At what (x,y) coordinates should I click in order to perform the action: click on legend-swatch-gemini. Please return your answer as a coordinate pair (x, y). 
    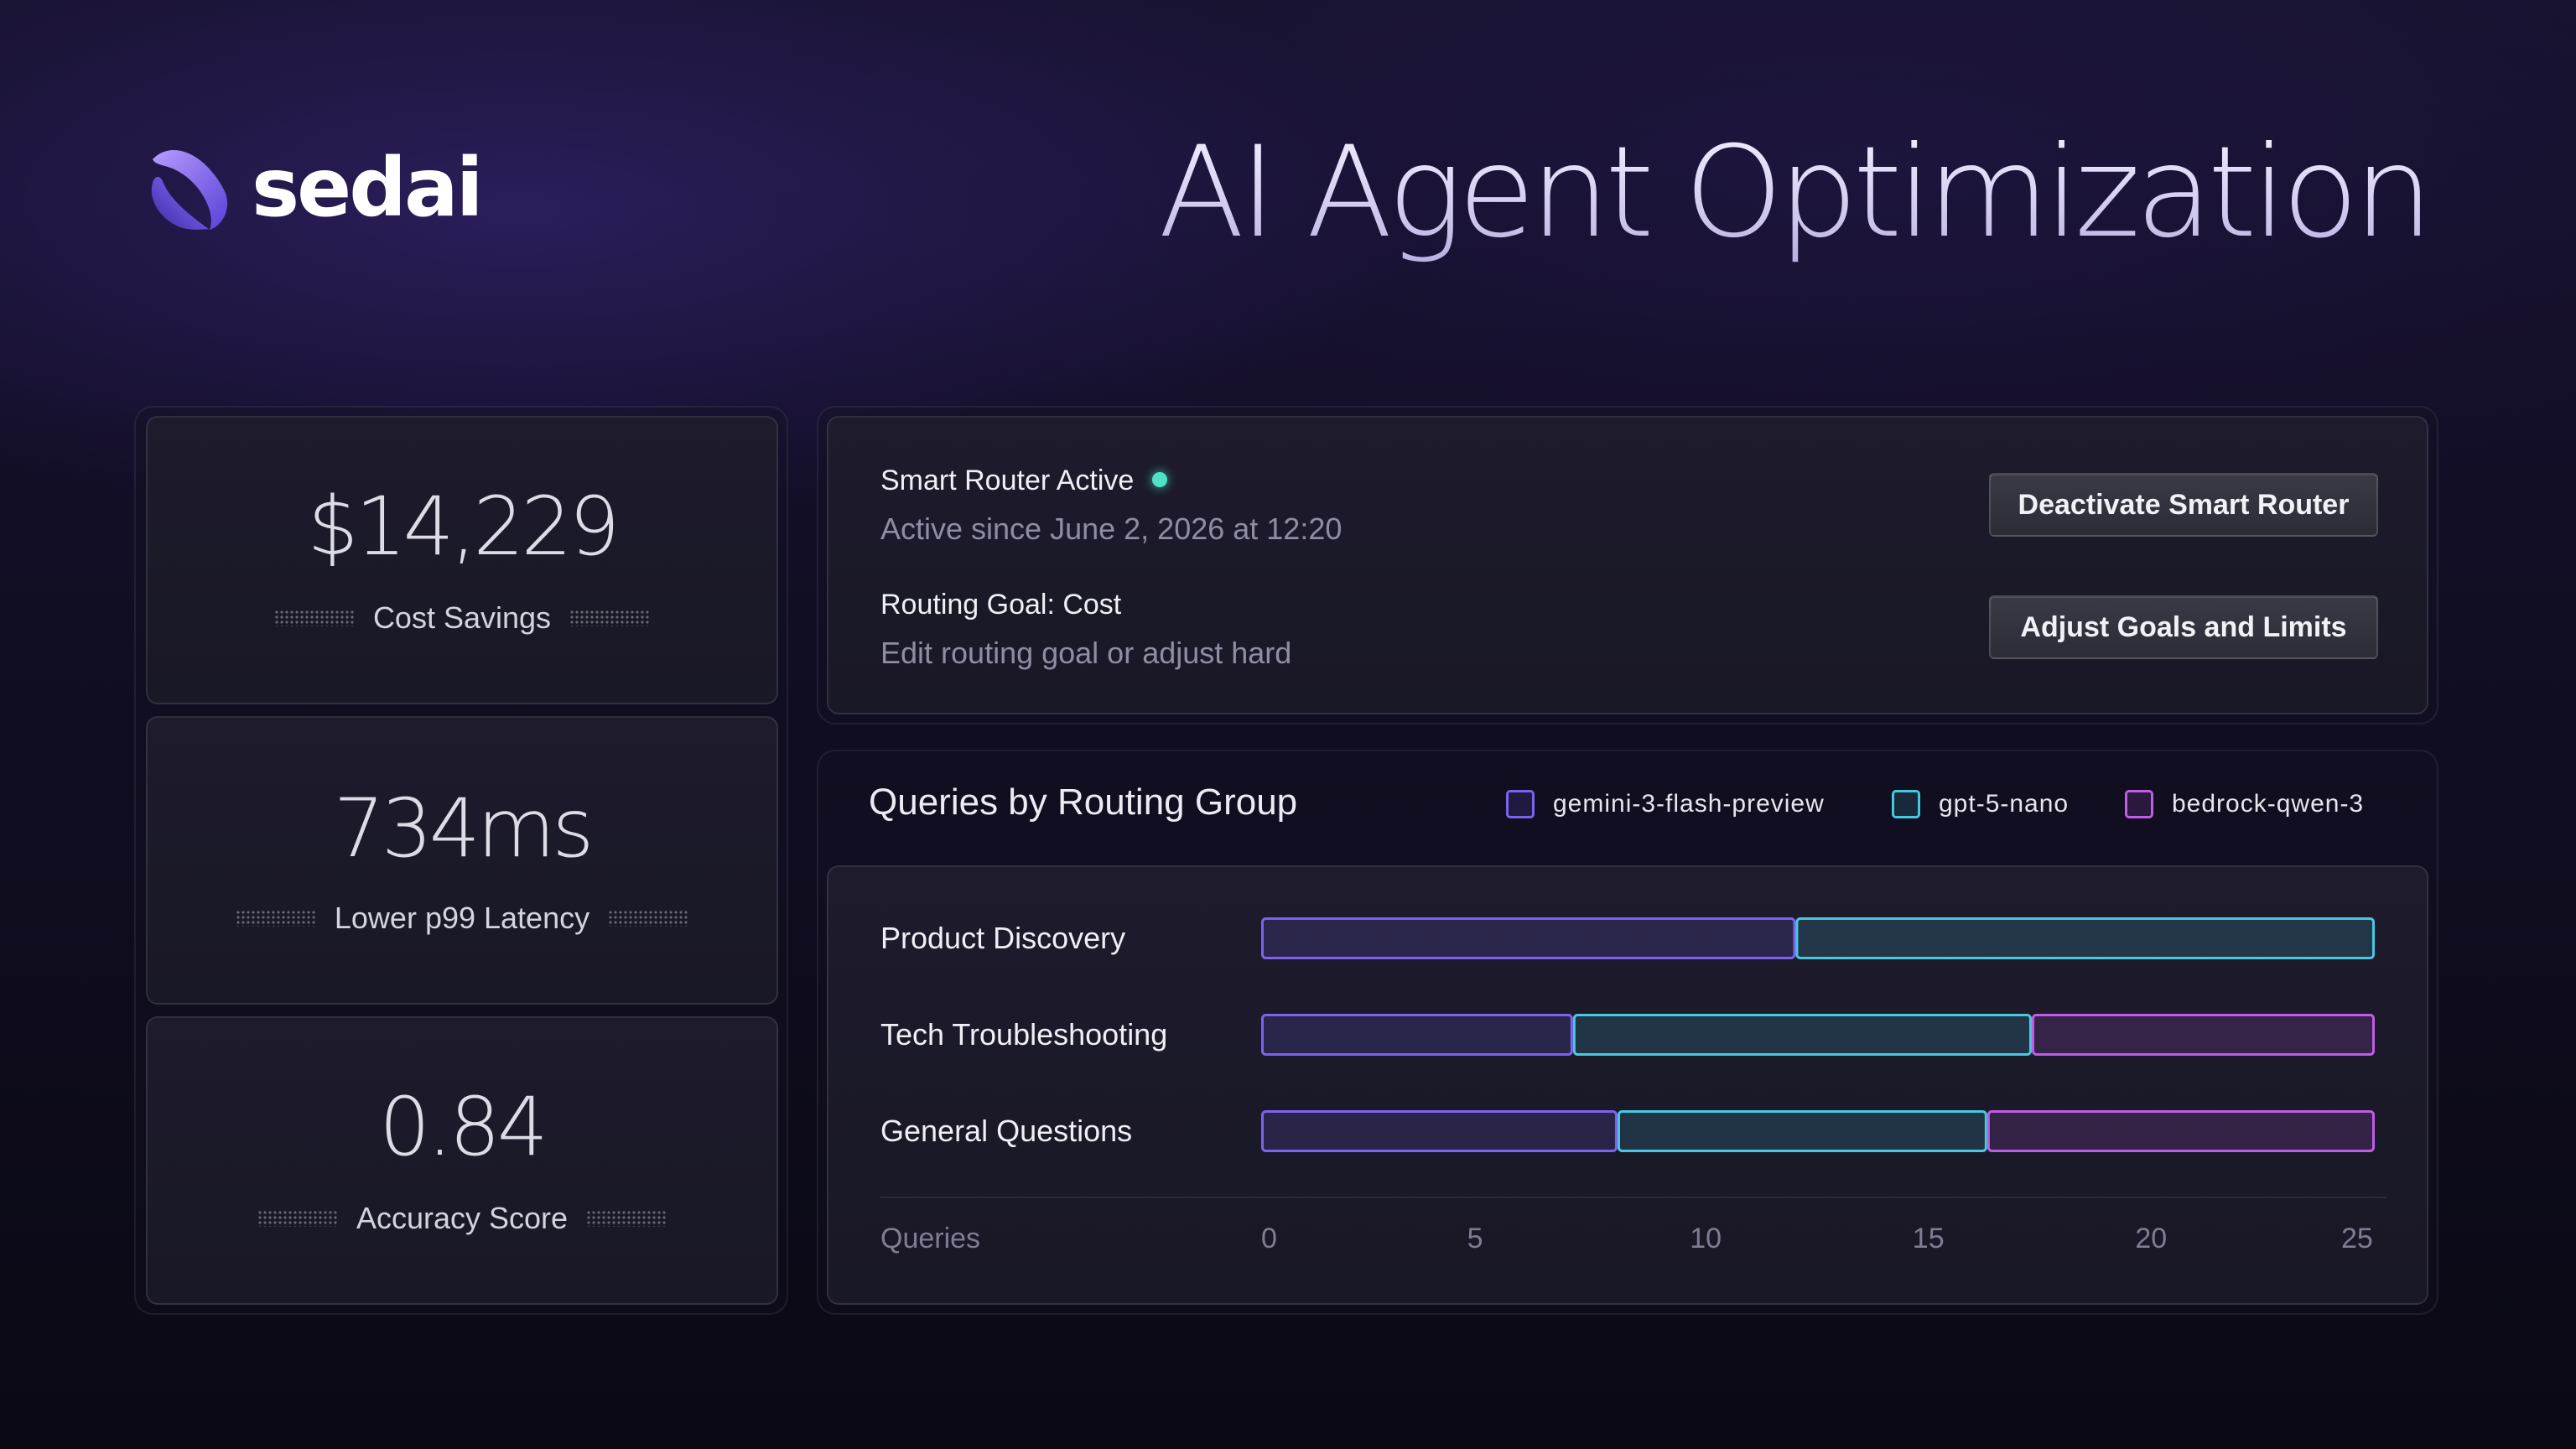
    Looking at the image, I should click on (1520, 804).